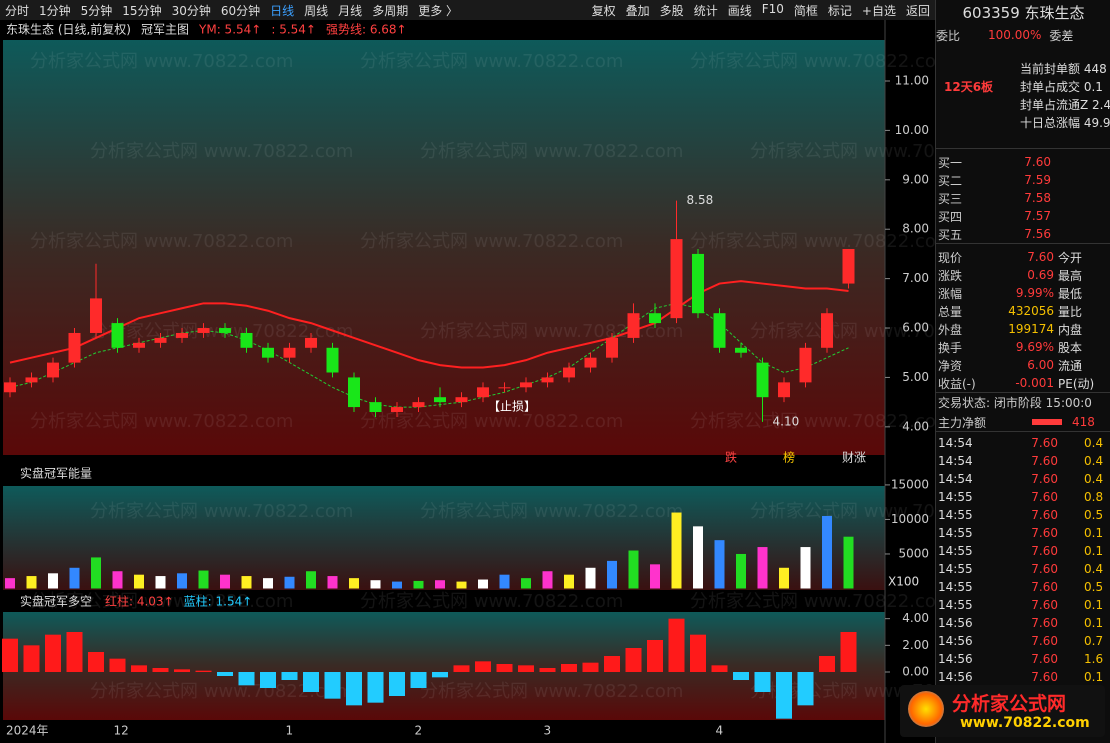  What do you see at coordinates (1037, 198) in the screenshot?
I see `cell: 7.58` at bounding box center [1037, 198].